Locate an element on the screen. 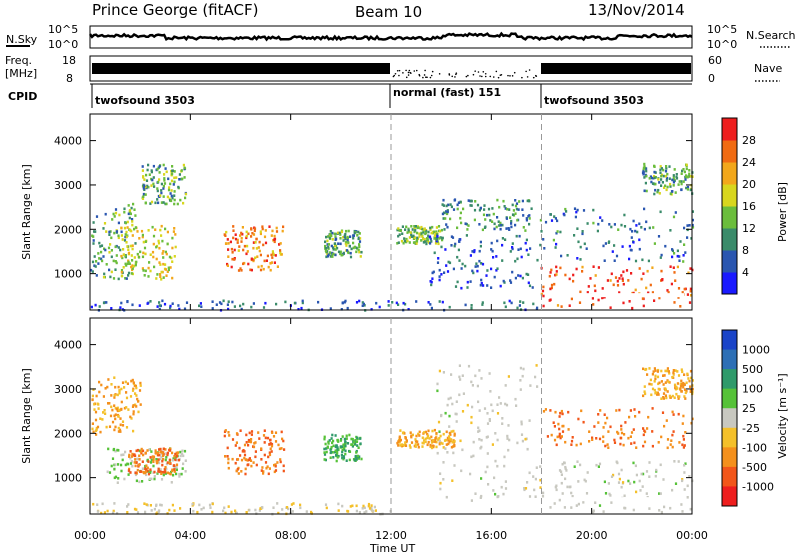 This screenshot has height=558, width=800. data-gap is located at coordinates (623, 295).